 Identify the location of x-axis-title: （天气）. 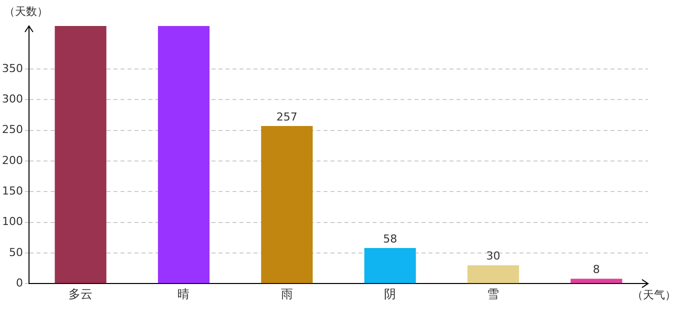
(654, 295).